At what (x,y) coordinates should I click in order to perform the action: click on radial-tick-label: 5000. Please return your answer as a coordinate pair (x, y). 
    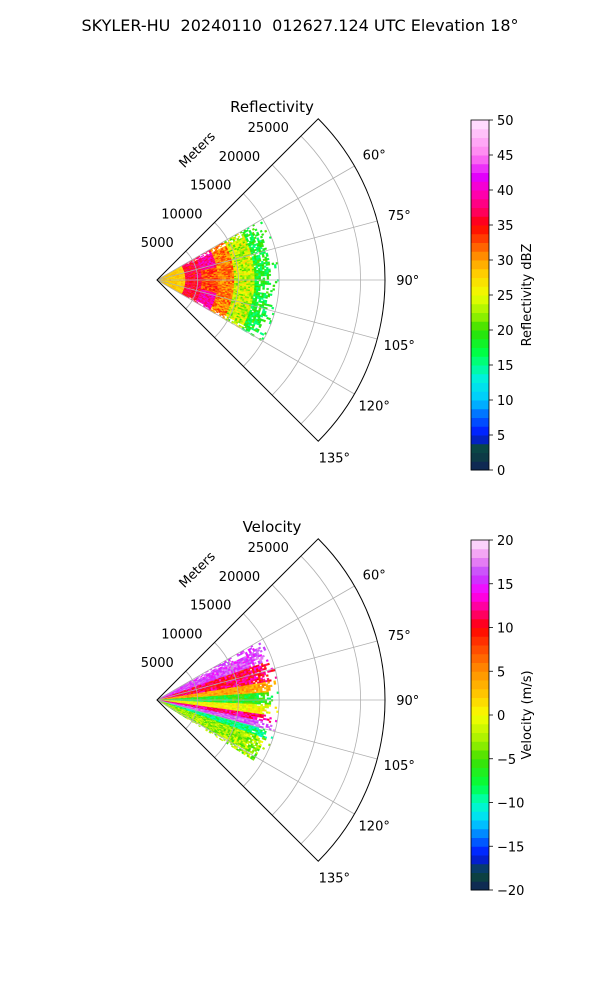
    Looking at the image, I should click on (157, 663).